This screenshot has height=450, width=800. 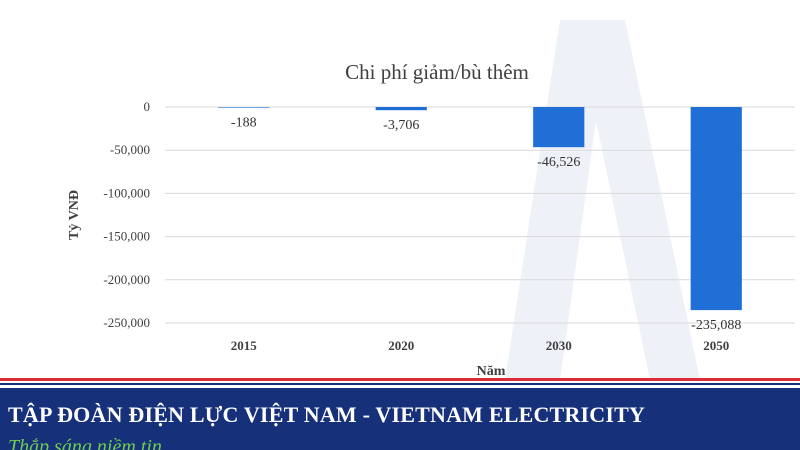 I want to click on bar-2050, so click(x=716, y=209).